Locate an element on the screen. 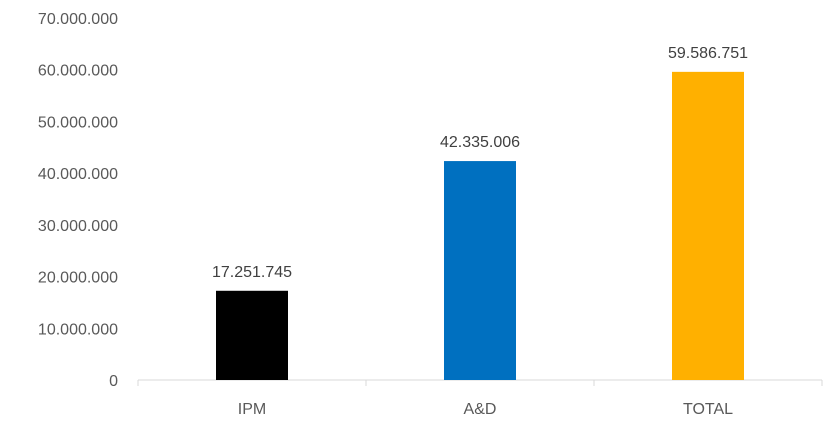  bar-ipm is located at coordinates (252, 335).